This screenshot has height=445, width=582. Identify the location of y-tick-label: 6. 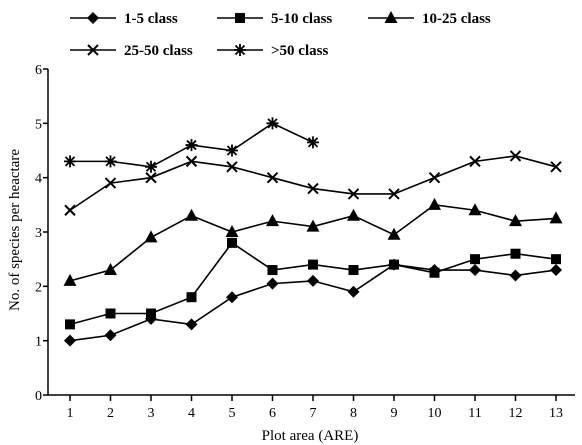
(38, 70).